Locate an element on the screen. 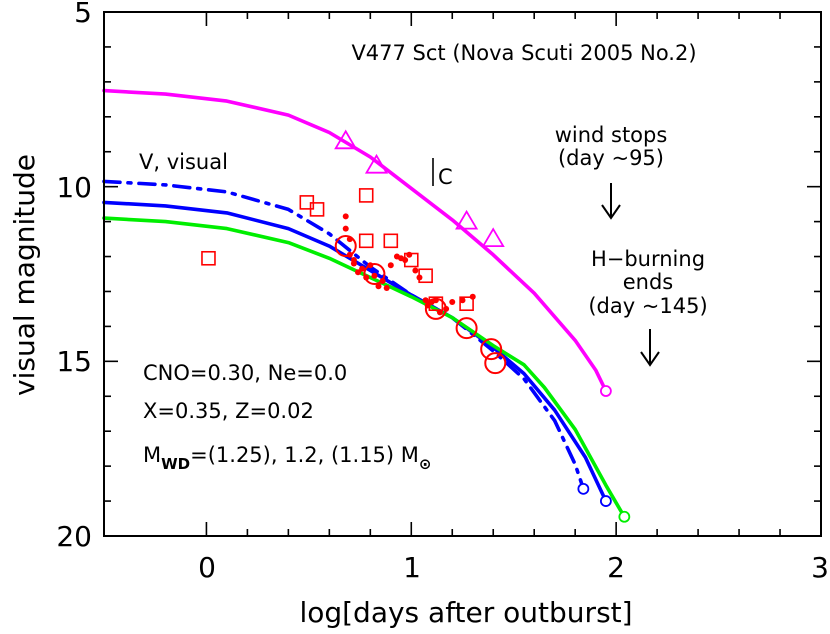  params-mwd: MWD=(1.25), 1.2, (1.15) M⊙ is located at coordinates (287, 458).